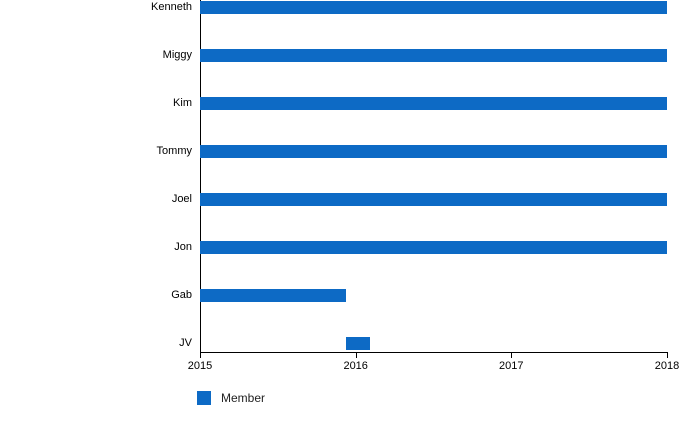  What do you see at coordinates (358, 343) in the screenshot?
I see `bar-jv` at bounding box center [358, 343].